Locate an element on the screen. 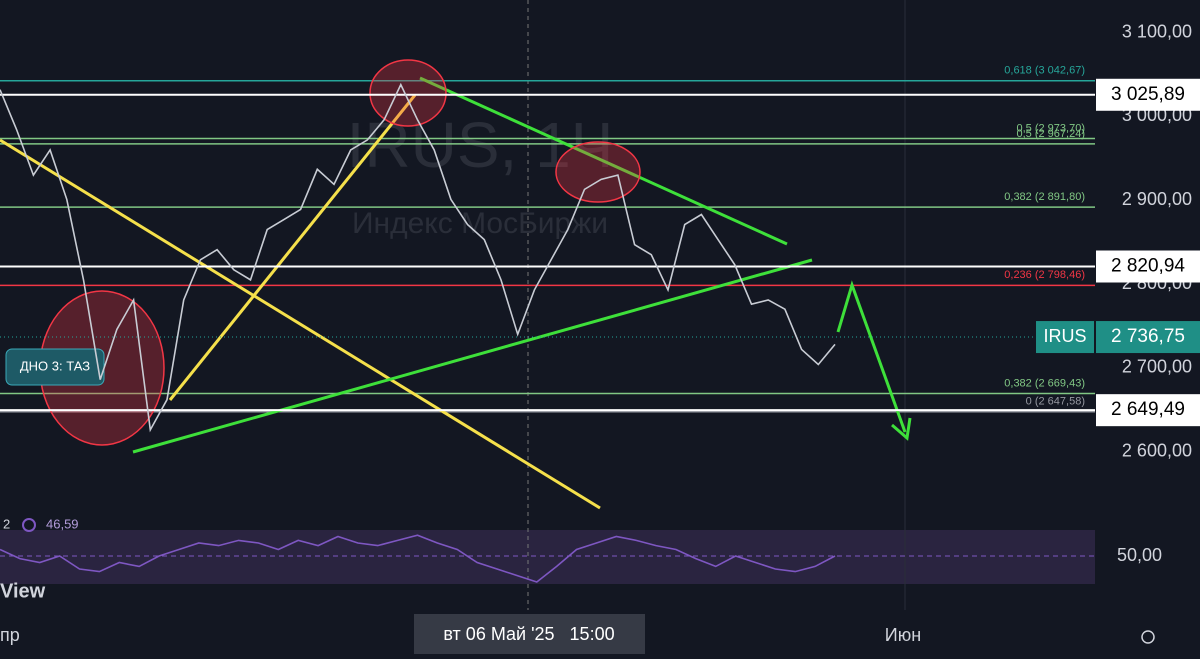 The width and height of the screenshot is (1200, 659). annotation: ДНО 3: ТАЗ is located at coordinates (55, 365).